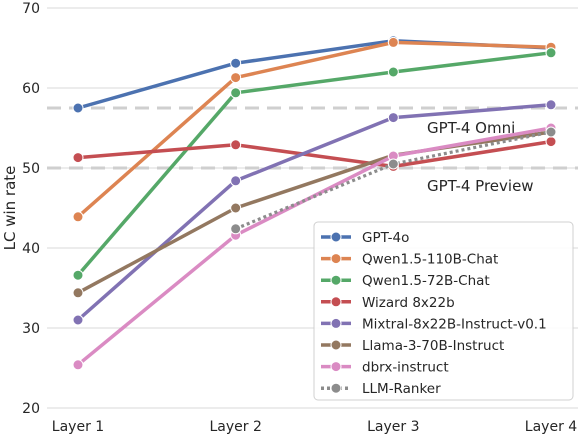 Image resolution: width=582 pixels, height=438 pixels. What do you see at coordinates (31, 89) in the screenshot?
I see `y-tick-label: 60` at bounding box center [31, 89].